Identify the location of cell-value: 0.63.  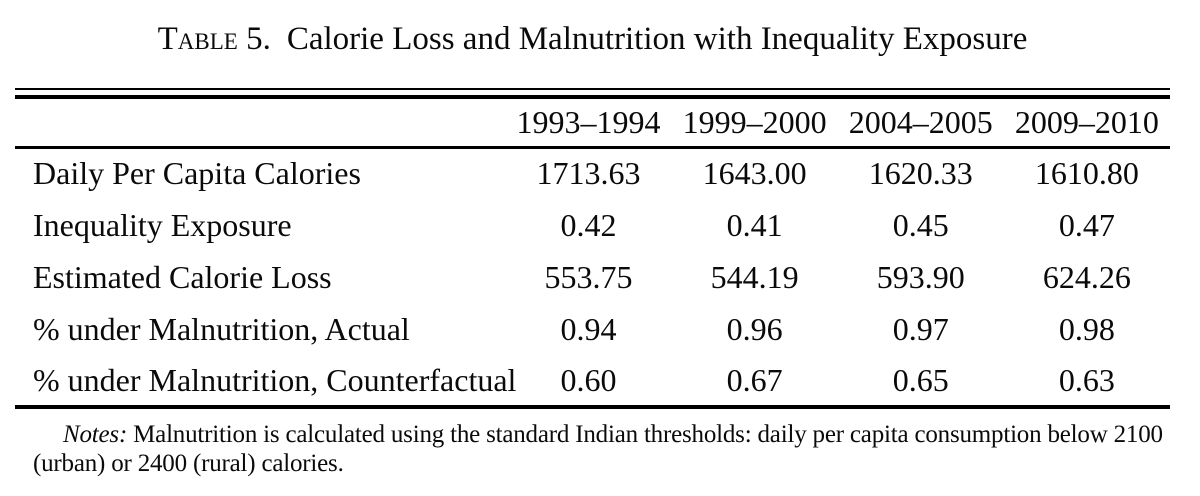
(1086, 382).